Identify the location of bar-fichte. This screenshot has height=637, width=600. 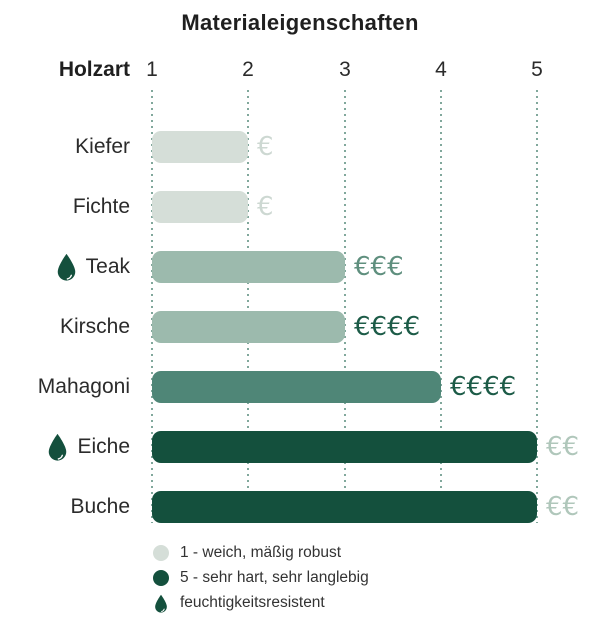
(200, 207).